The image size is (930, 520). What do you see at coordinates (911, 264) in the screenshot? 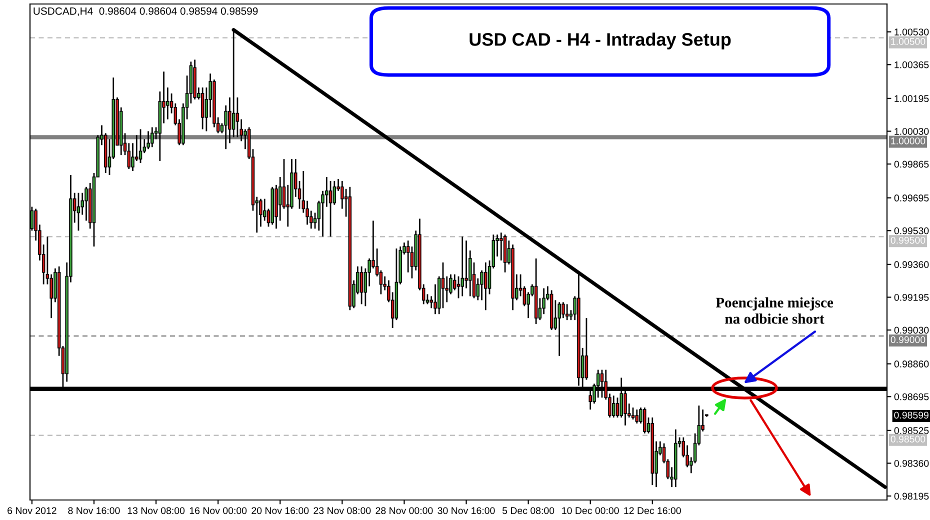
I see `y-tick-label: 0.99360` at bounding box center [911, 264].